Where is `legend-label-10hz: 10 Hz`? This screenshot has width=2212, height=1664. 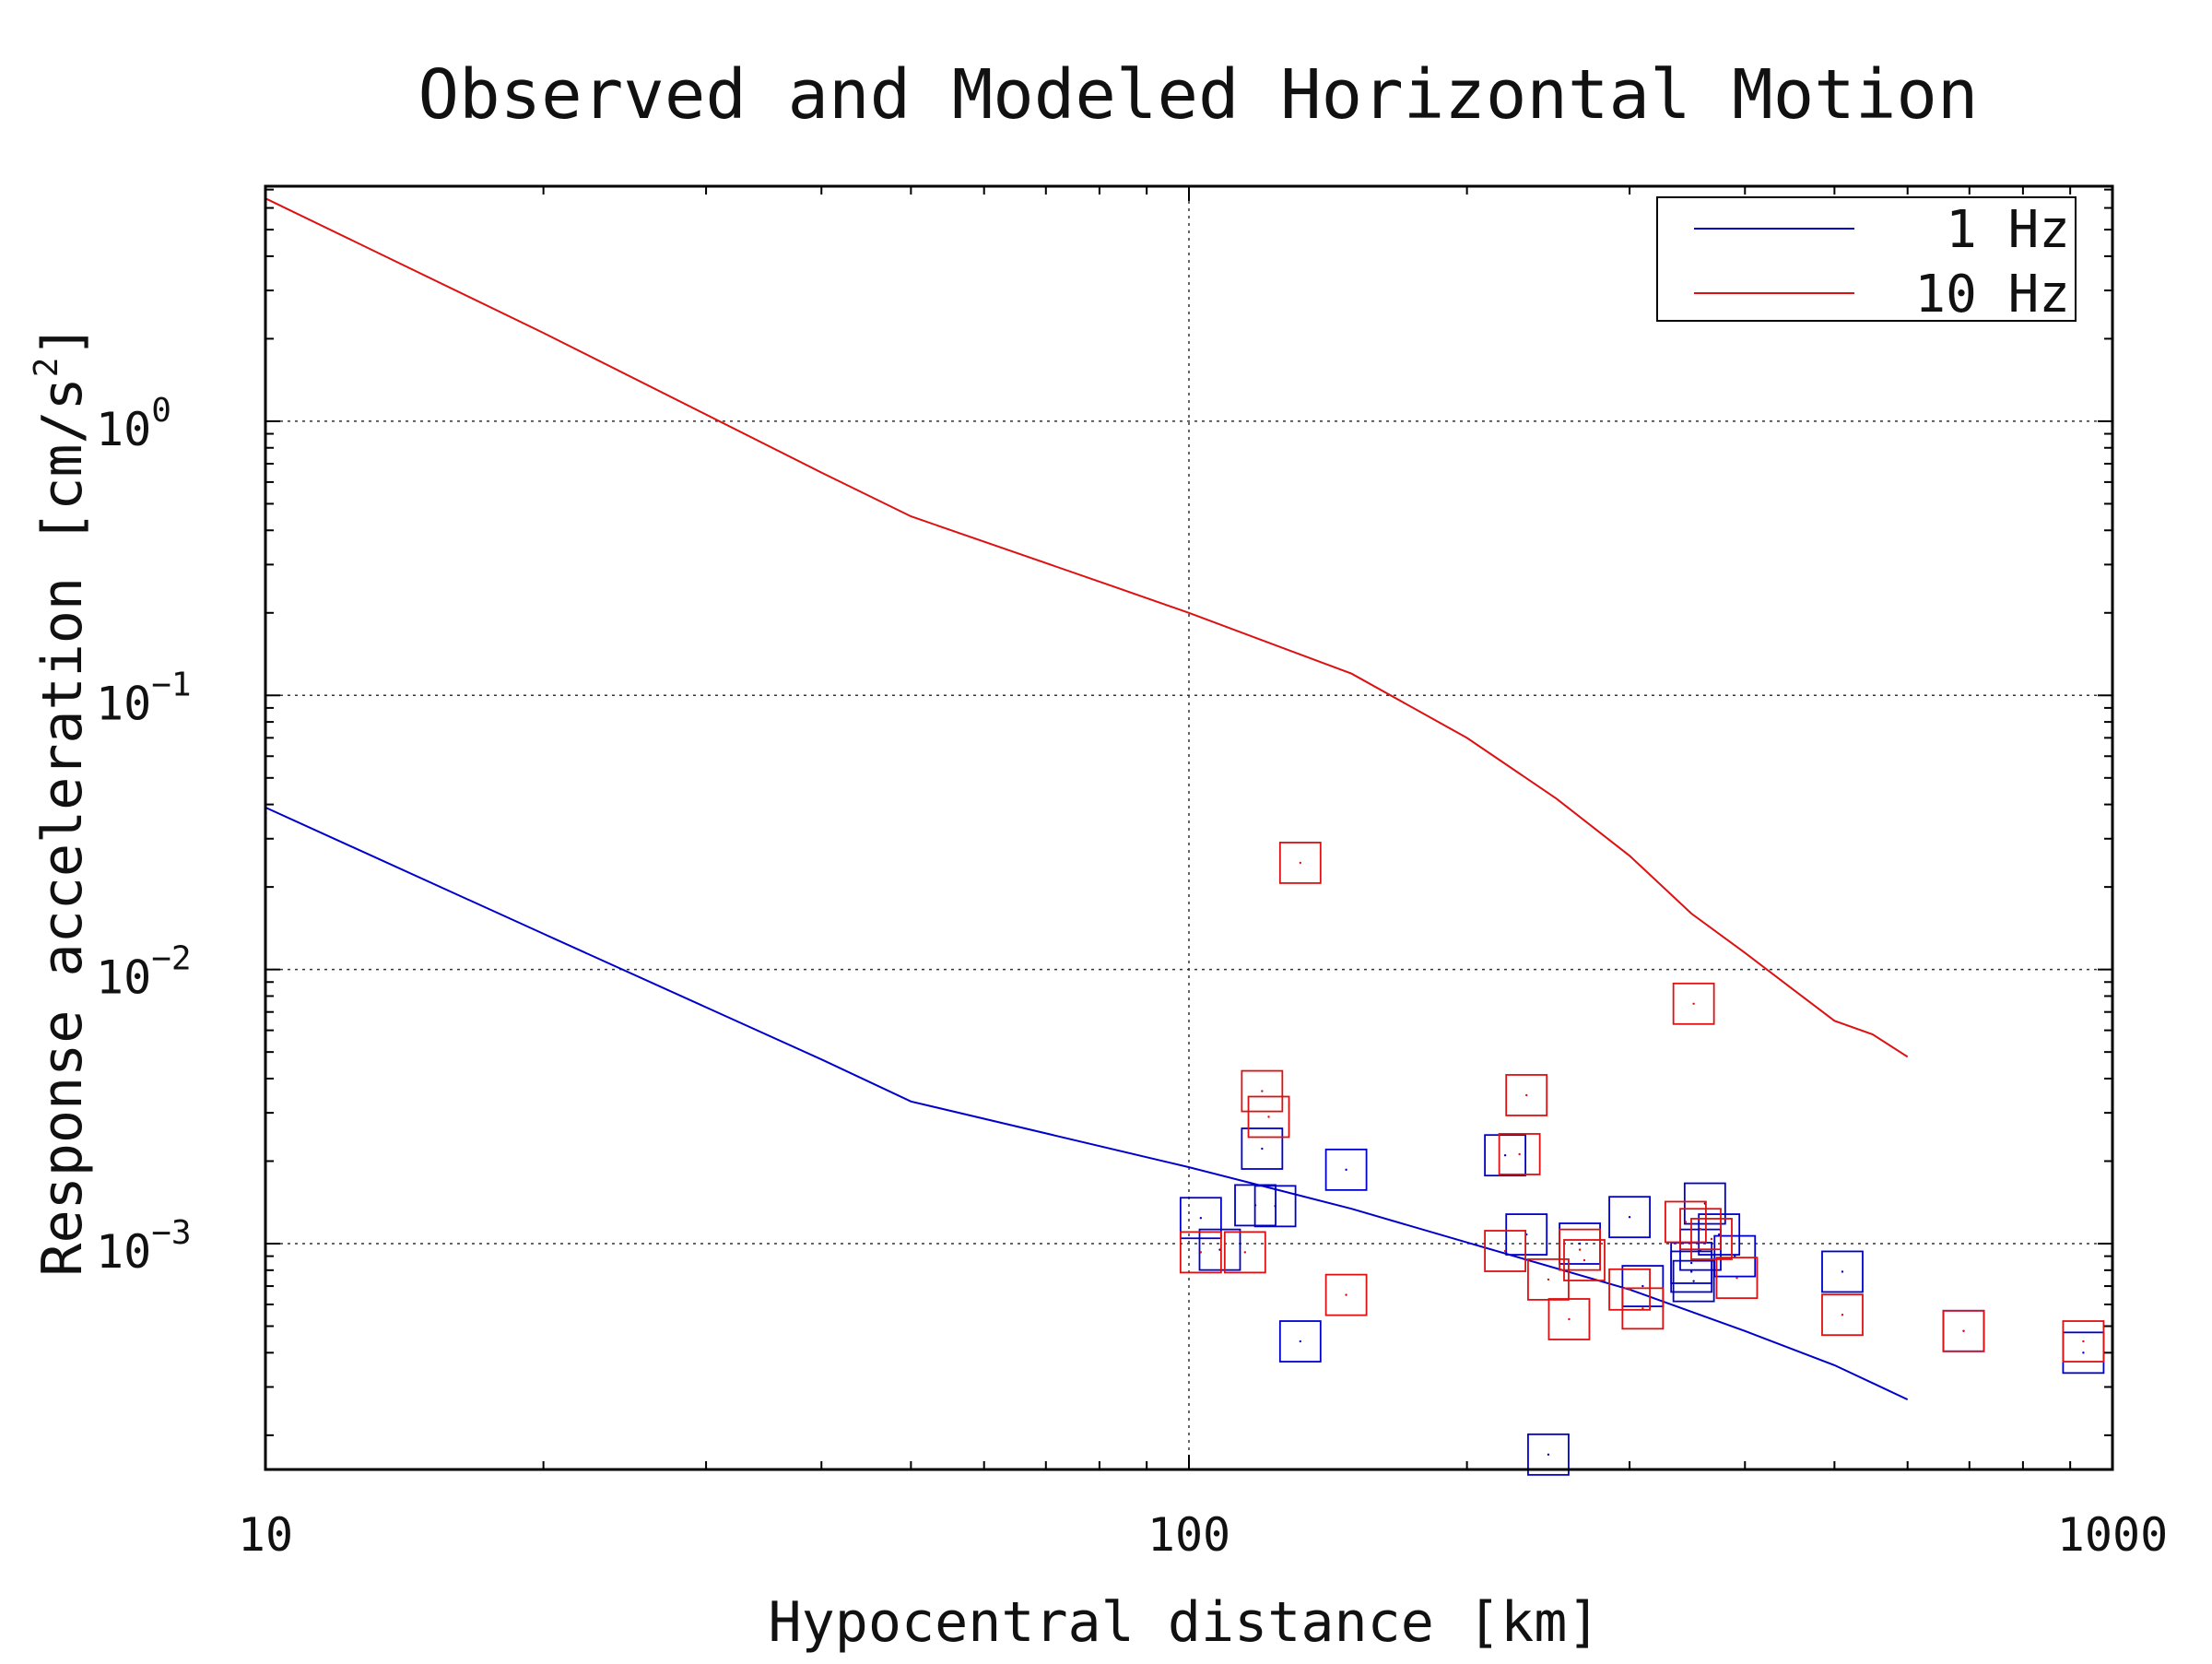 legend-label-10hz: 10 Hz is located at coordinates (1992, 295).